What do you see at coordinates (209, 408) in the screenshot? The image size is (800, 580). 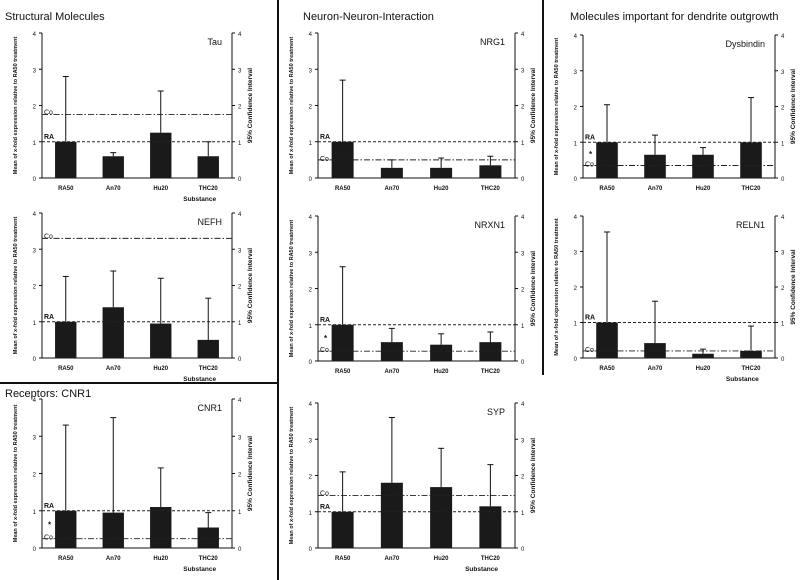 I see `chart-title: CNR1` at bounding box center [209, 408].